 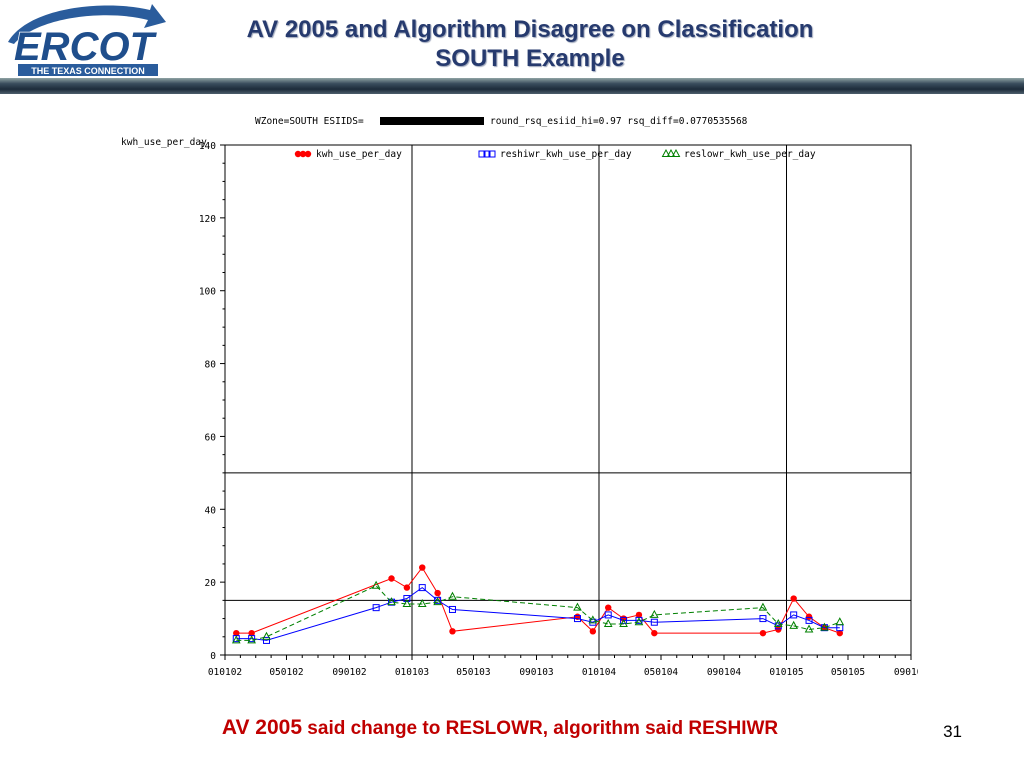 What do you see at coordinates (952, 731) in the screenshot?
I see `page-number: 31` at bounding box center [952, 731].